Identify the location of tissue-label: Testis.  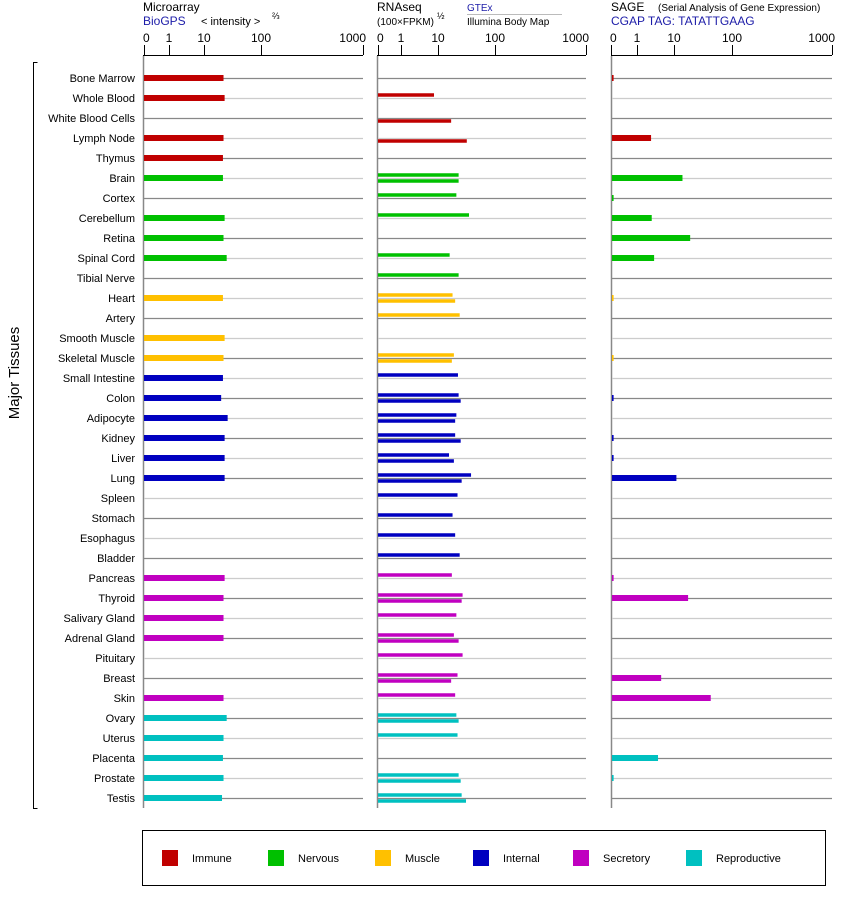
(121, 799).